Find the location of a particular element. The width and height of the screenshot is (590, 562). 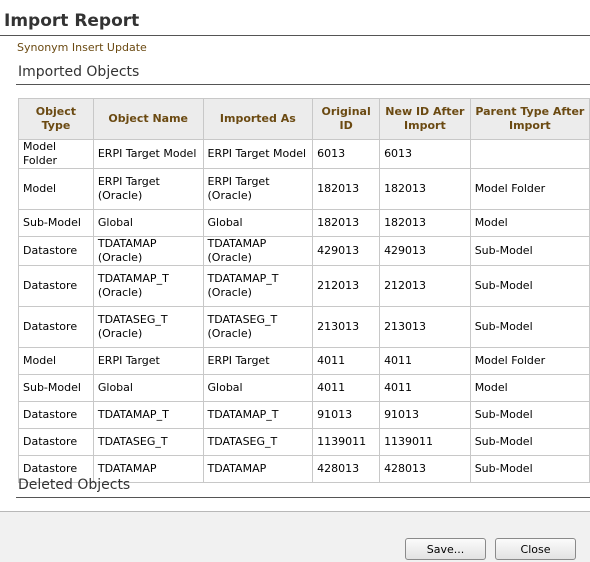

cell-object-name: ERPI Target is located at coordinates (148, 361).